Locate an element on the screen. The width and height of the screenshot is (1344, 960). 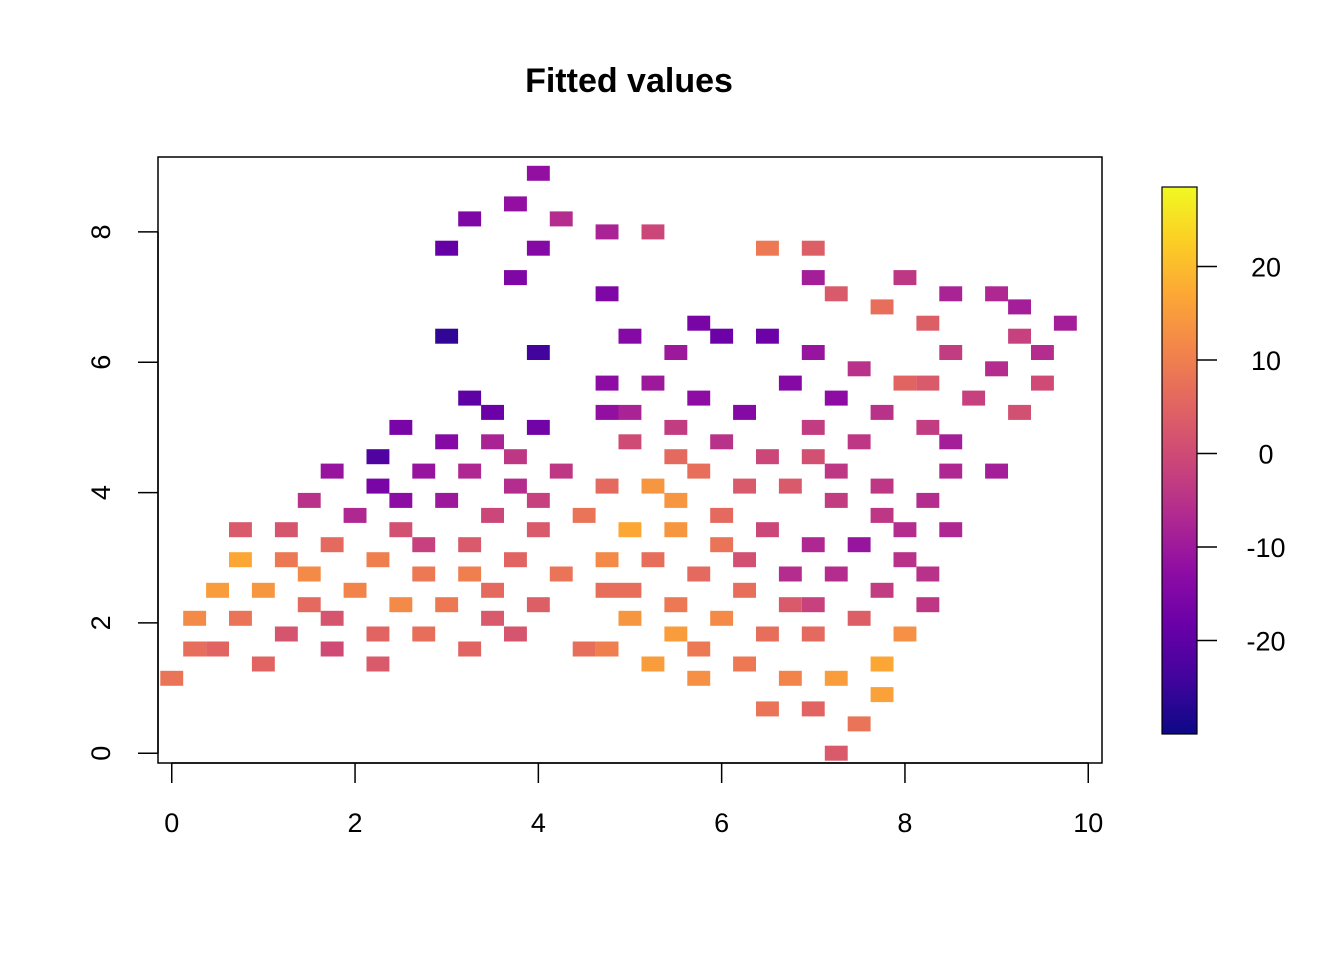
x-tick-label: 10 is located at coordinates (1088, 823).